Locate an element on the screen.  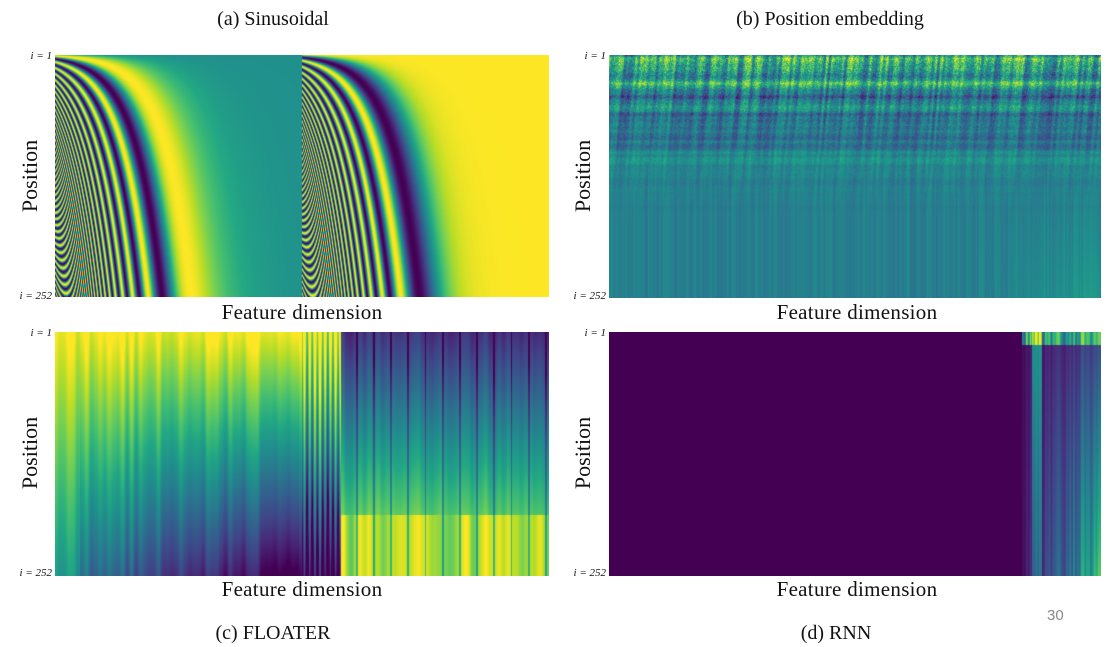
xlabel-c: Feature dimension is located at coordinates (302, 589).